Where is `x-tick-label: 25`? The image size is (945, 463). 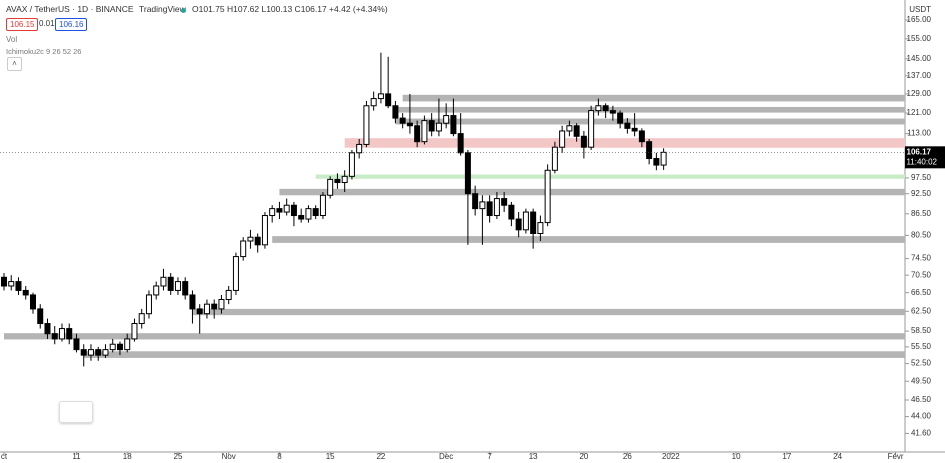
x-tick-label: 25 is located at coordinates (178, 456).